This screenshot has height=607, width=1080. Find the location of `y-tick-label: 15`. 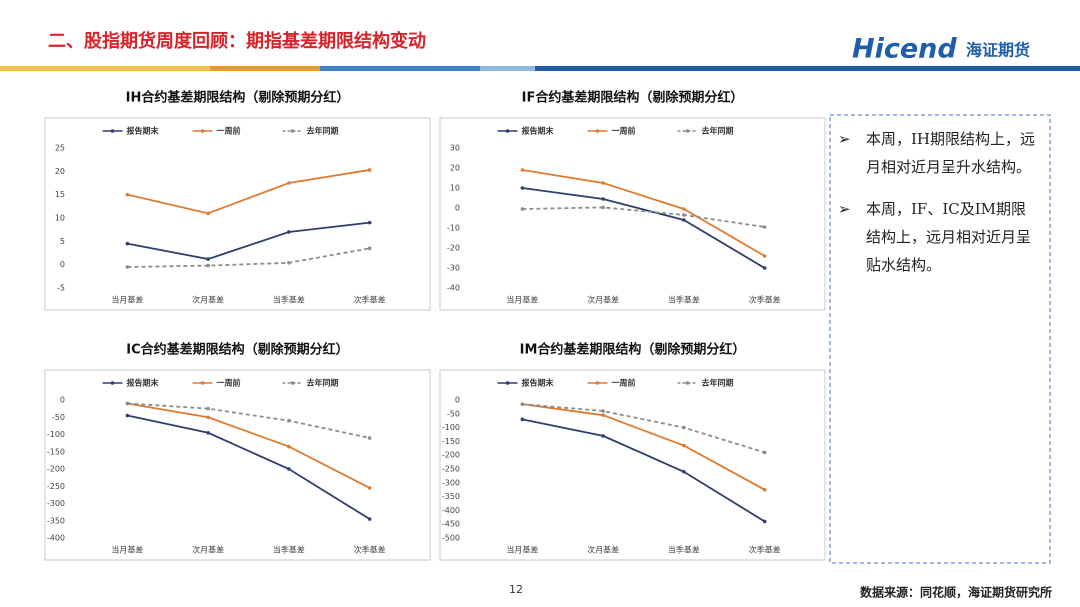

y-tick-label: 15 is located at coordinates (60, 194).